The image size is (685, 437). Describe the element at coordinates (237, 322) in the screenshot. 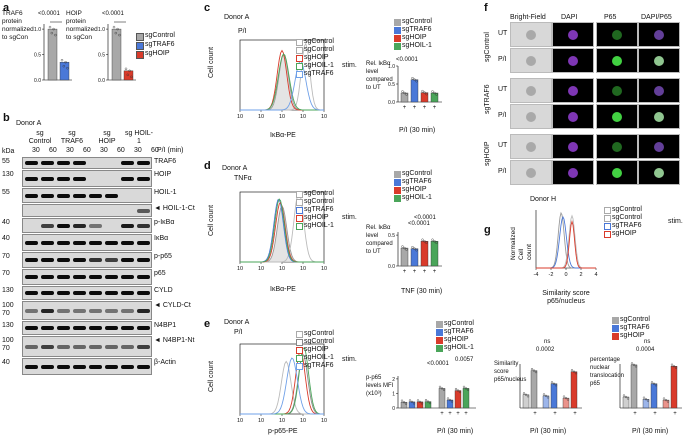

I see `e-donor: Donor A` at that location.